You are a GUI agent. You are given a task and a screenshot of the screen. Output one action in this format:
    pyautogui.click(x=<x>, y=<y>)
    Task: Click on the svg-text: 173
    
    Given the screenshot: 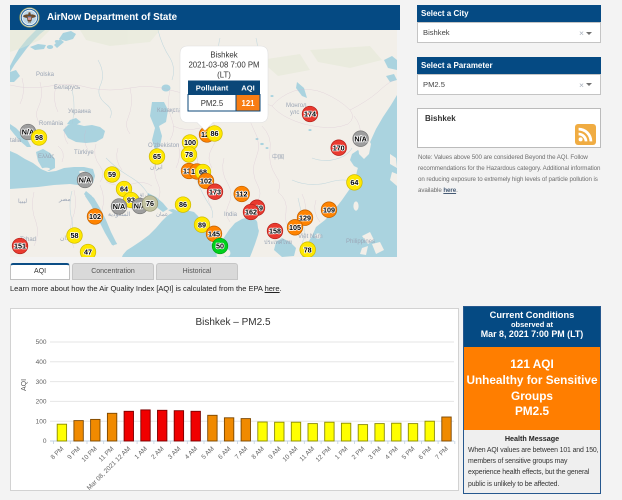 What is the action you would take?
    pyautogui.click(x=215, y=191)
    